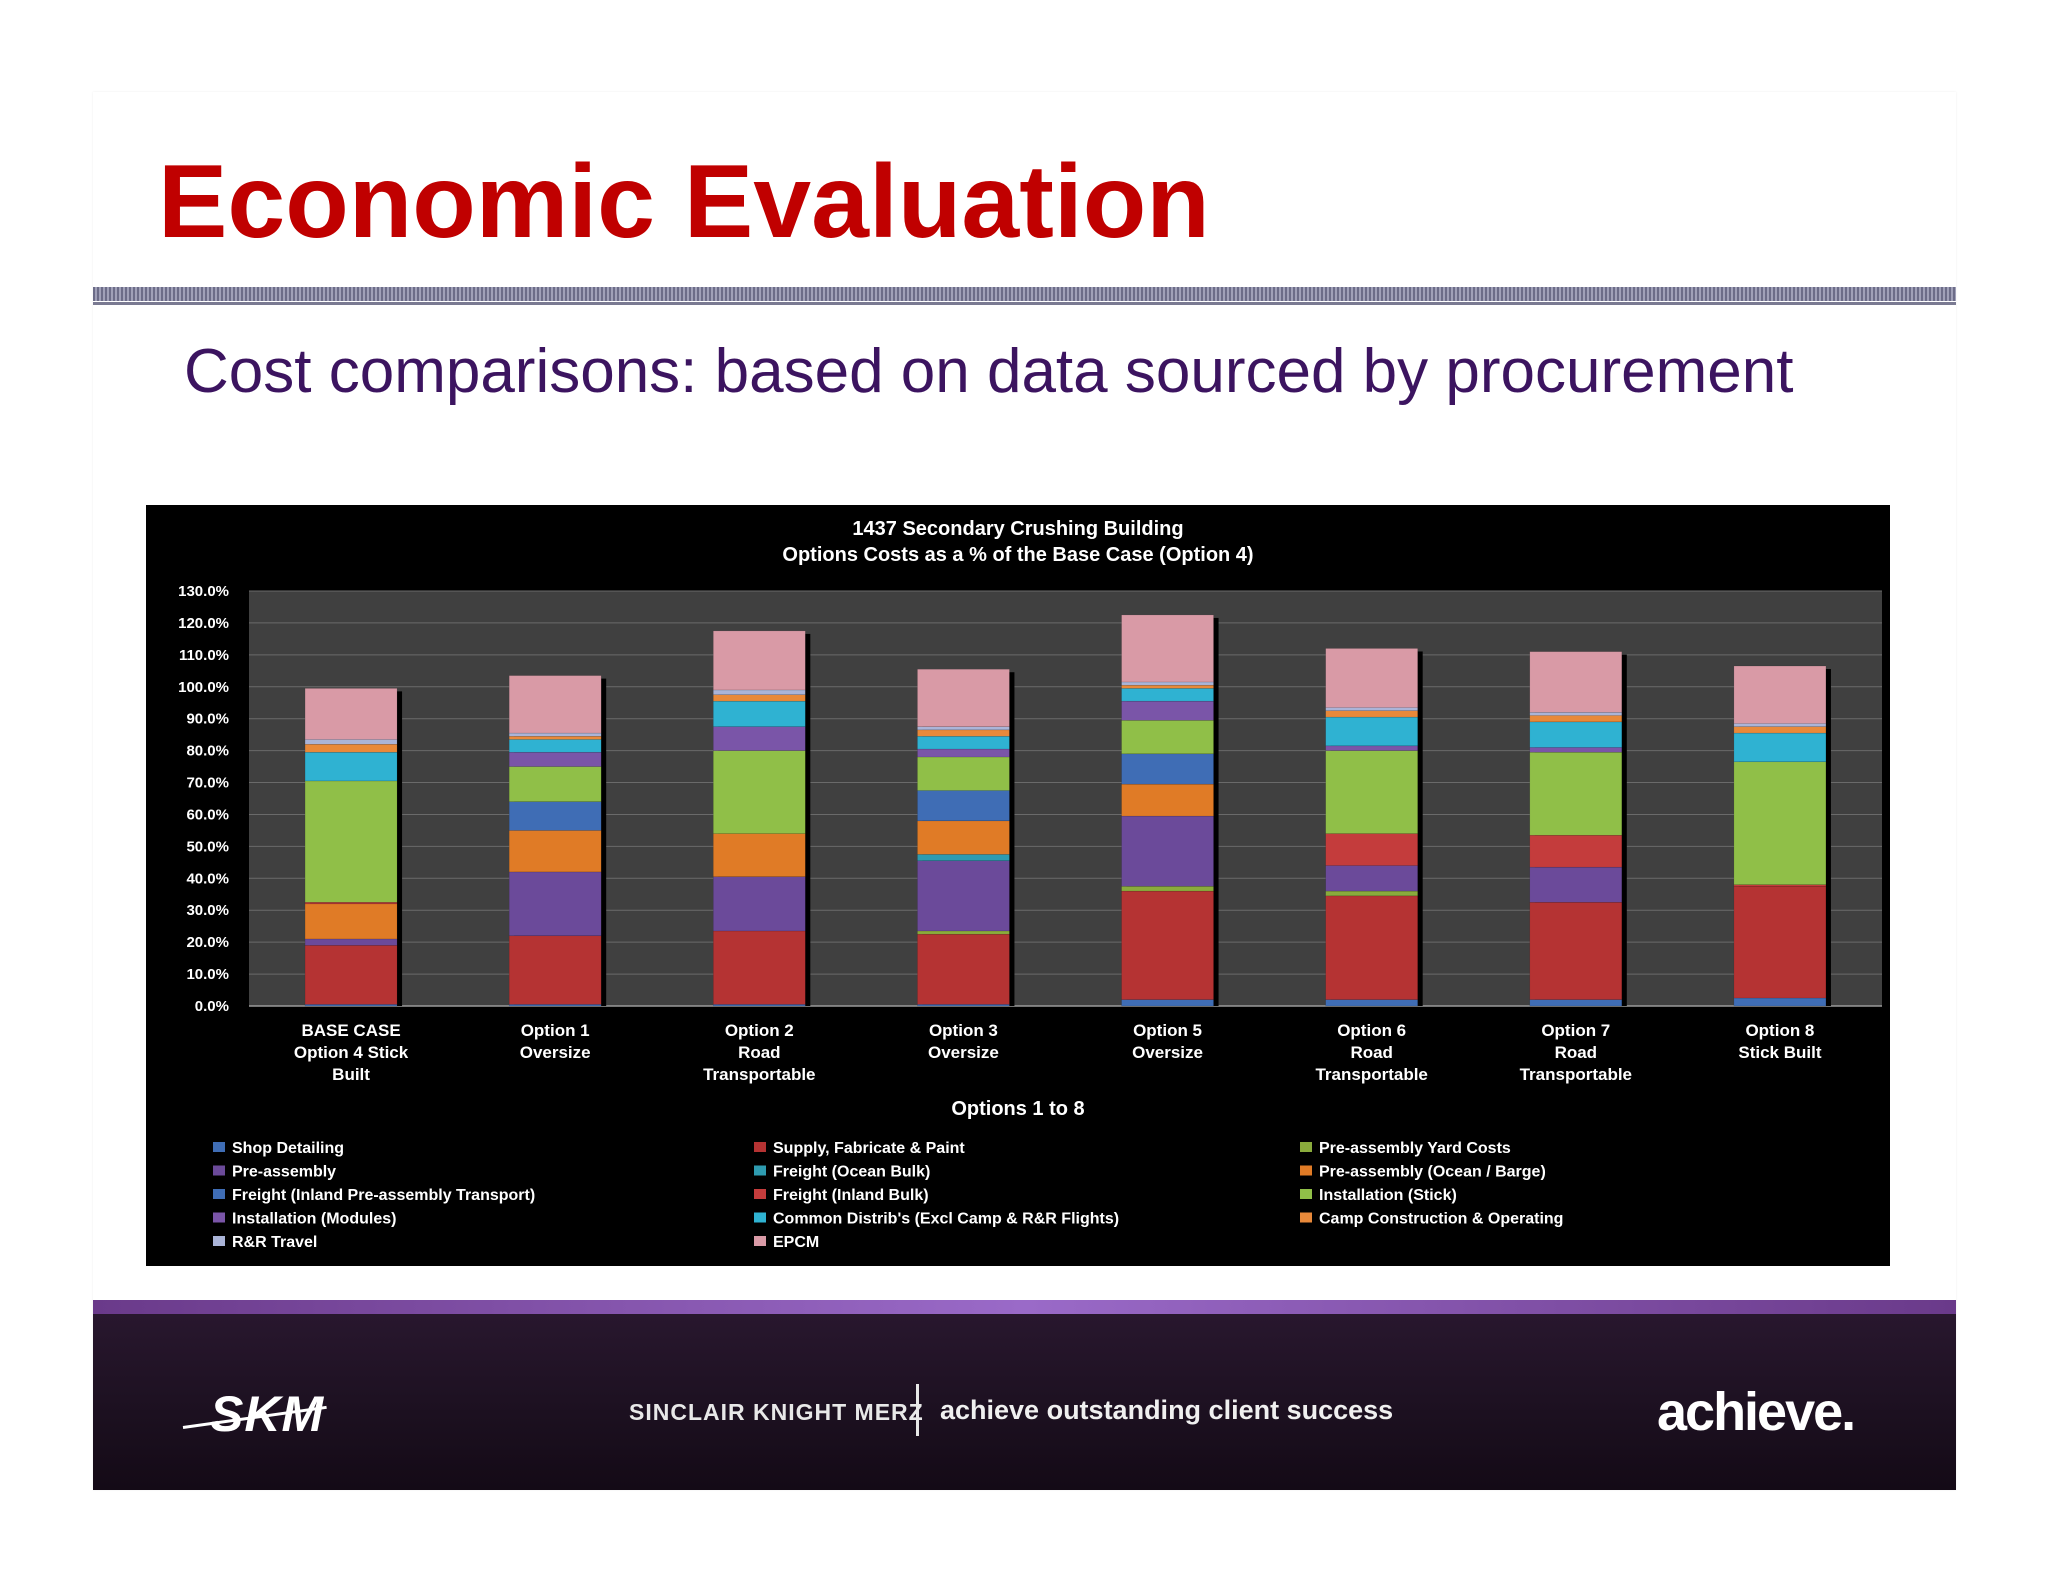 This screenshot has width=2048, height=1582. I want to click on x-tick-label: Option 8, so click(1779, 1030).